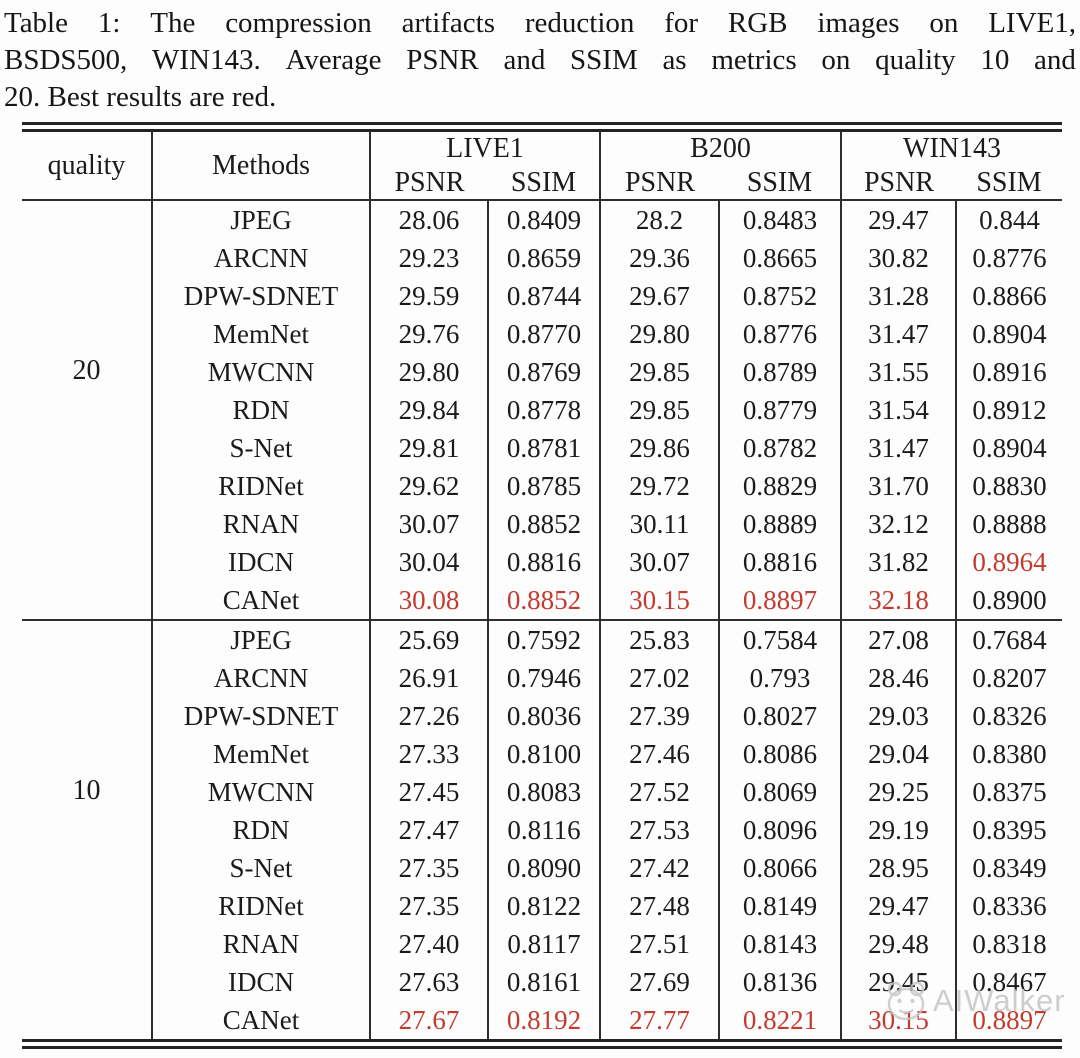 Image resolution: width=1080 pixels, height=1058 pixels. Describe the element at coordinates (428, 716) in the screenshot. I see `metric-value: 27.26` at that location.